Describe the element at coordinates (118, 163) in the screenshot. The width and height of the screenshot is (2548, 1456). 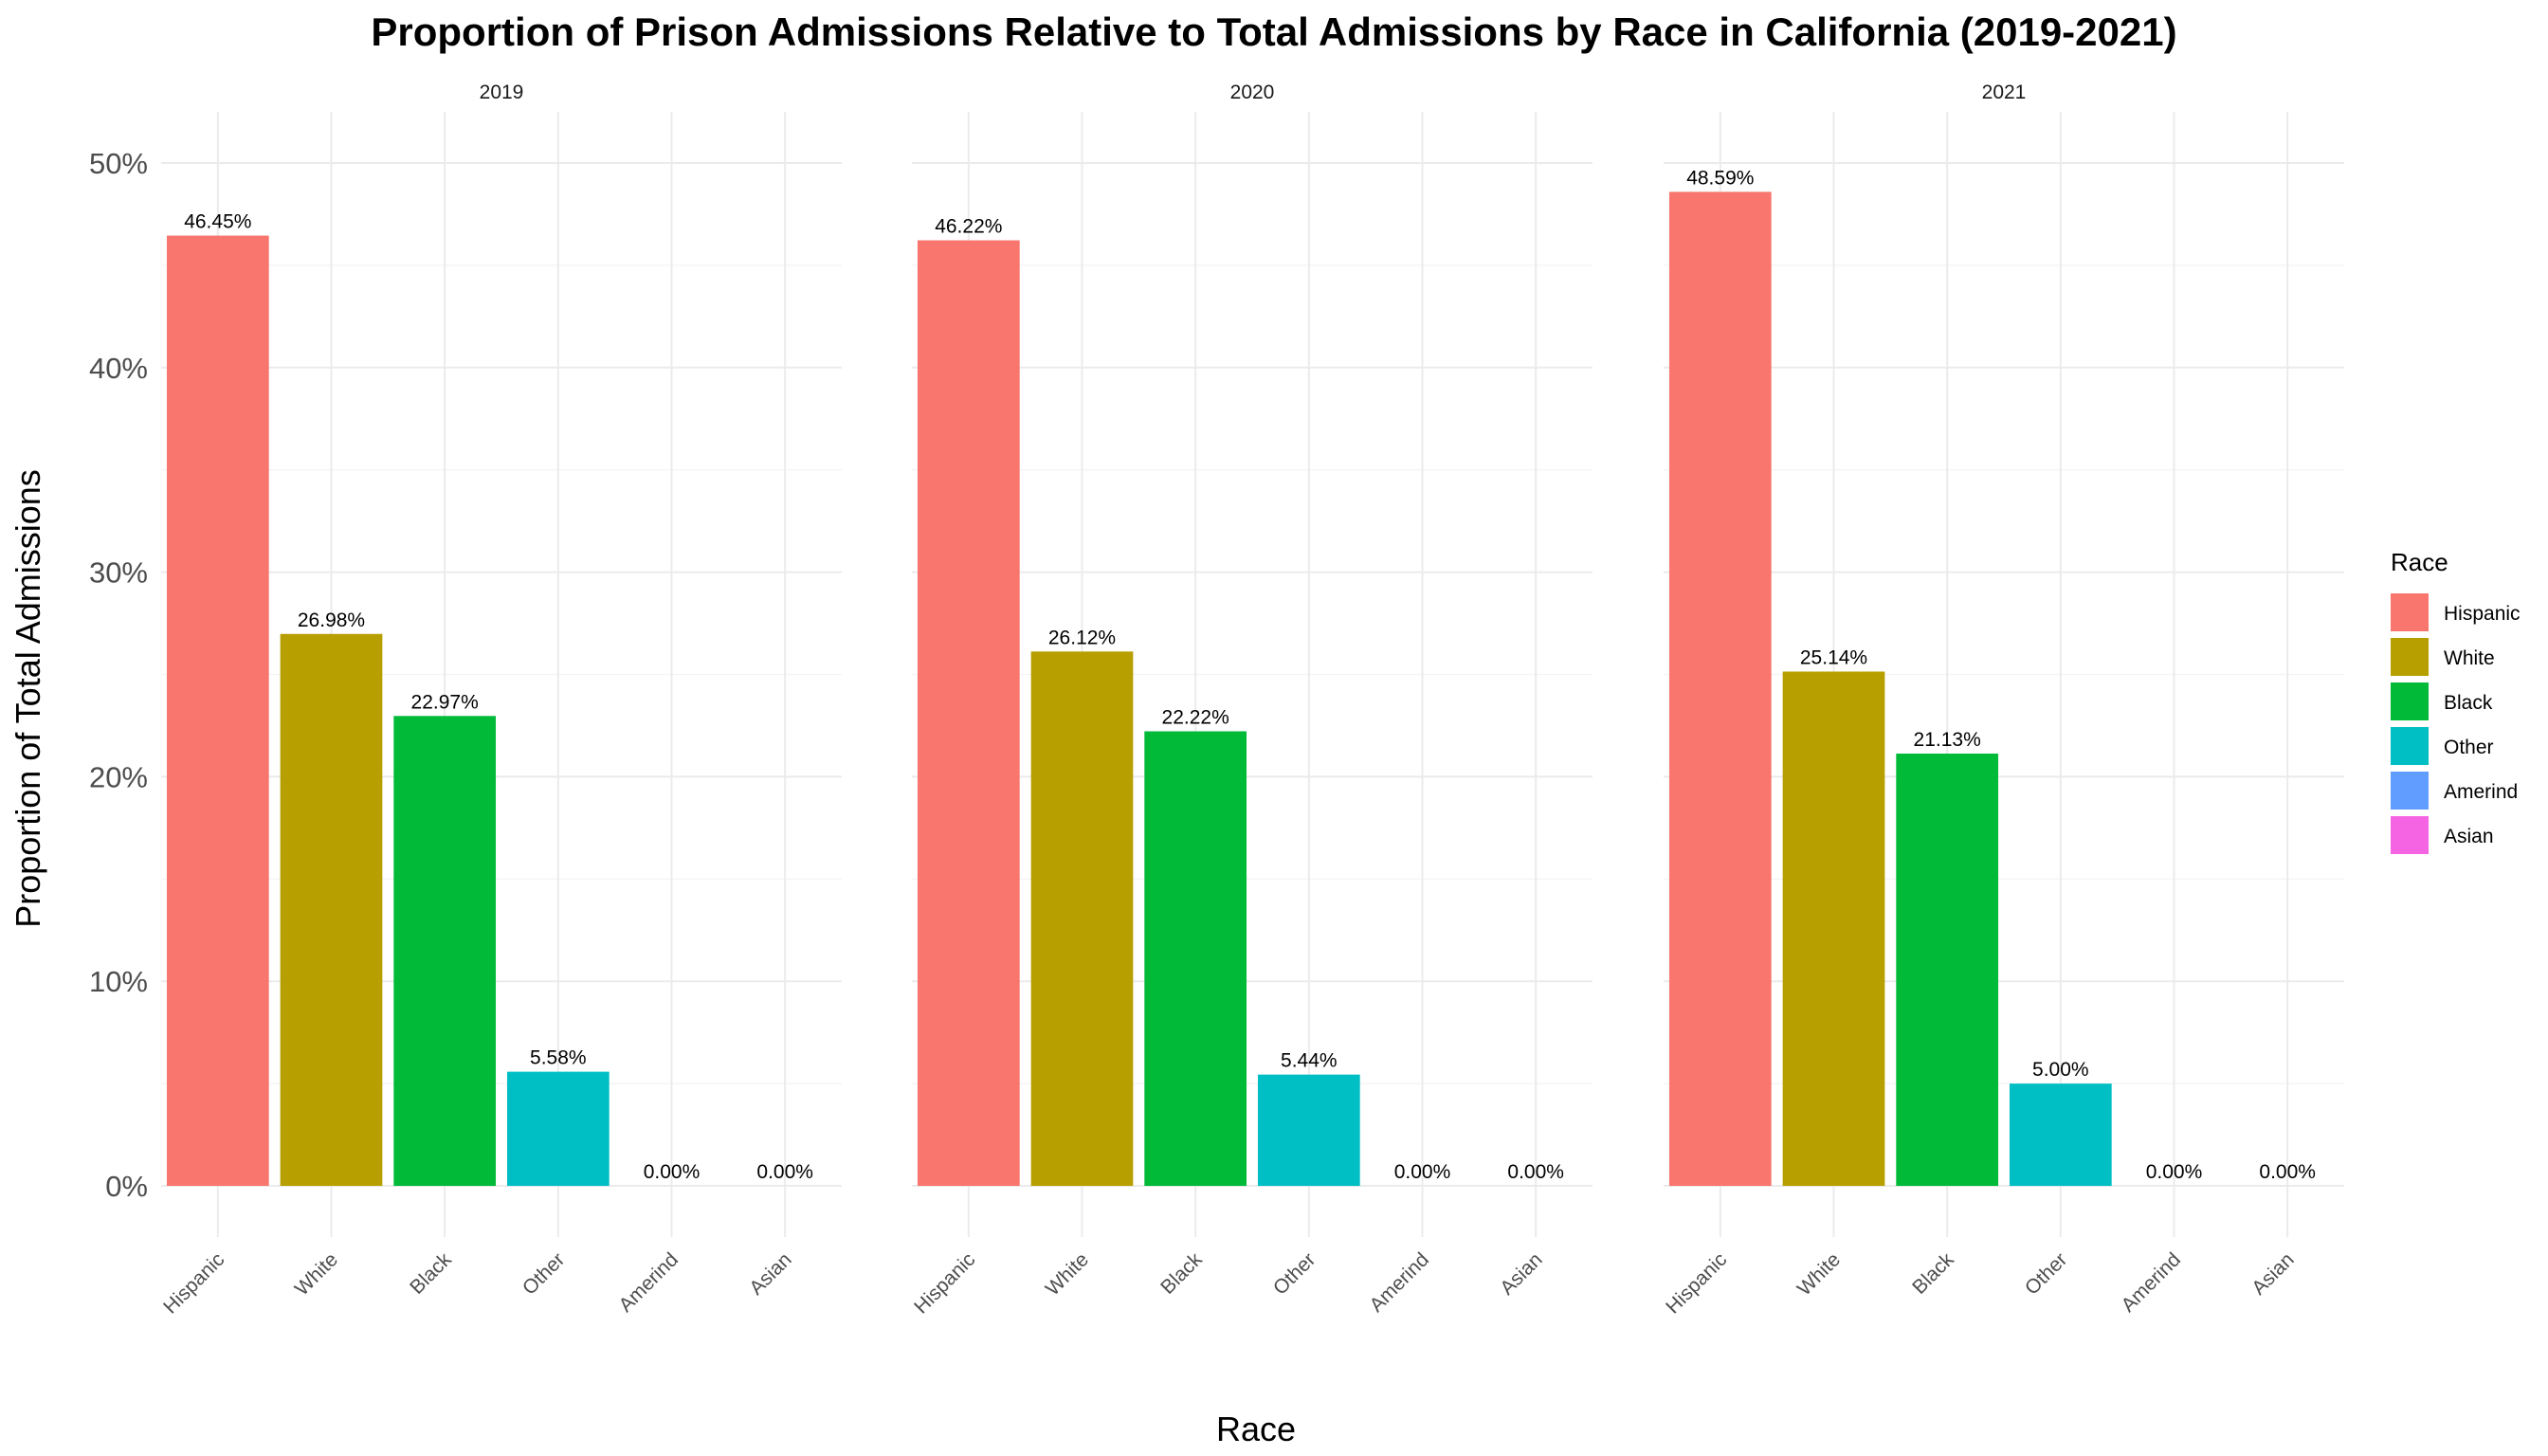
I see `y-tick-label: 50%` at that location.